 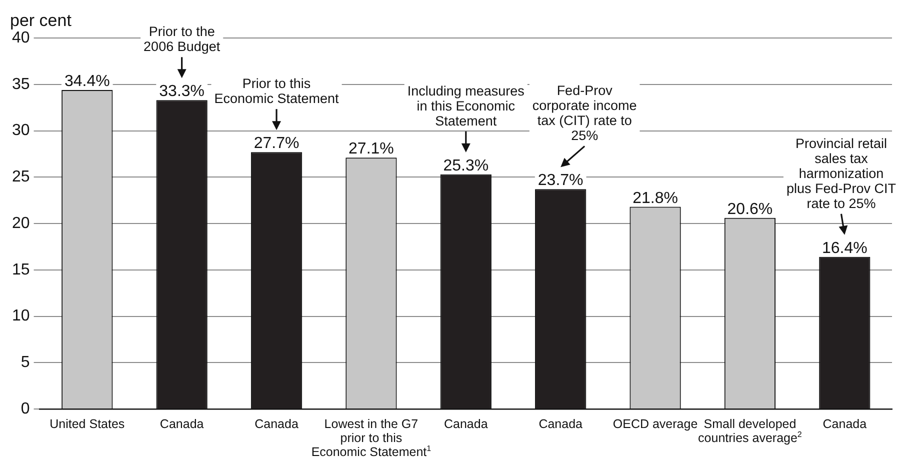 What do you see at coordinates (655, 424) in the screenshot?
I see `x-tick-label: OECD average` at bounding box center [655, 424].